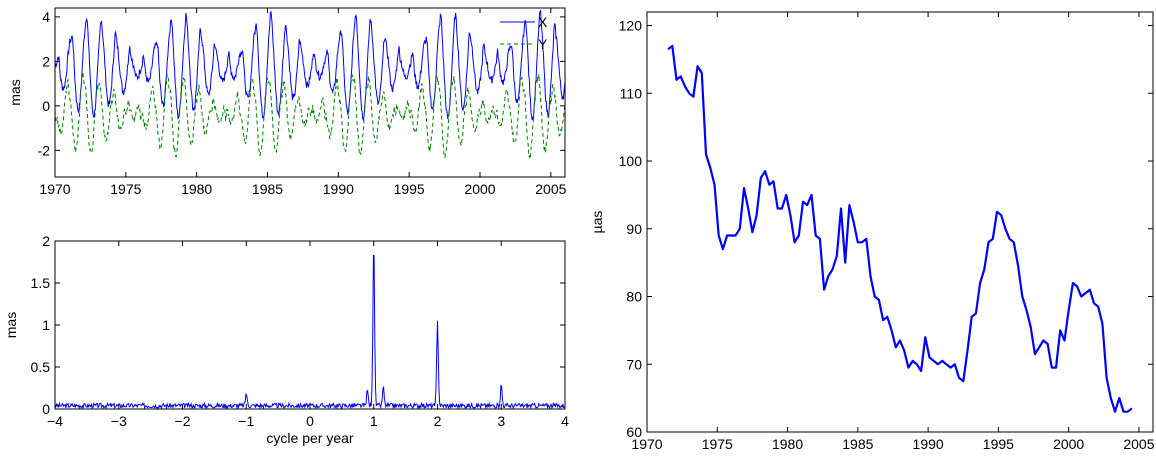 The width and height of the screenshot is (1156, 457). What do you see at coordinates (634, 364) in the screenshot?
I see `y-tick-label: 70` at bounding box center [634, 364].